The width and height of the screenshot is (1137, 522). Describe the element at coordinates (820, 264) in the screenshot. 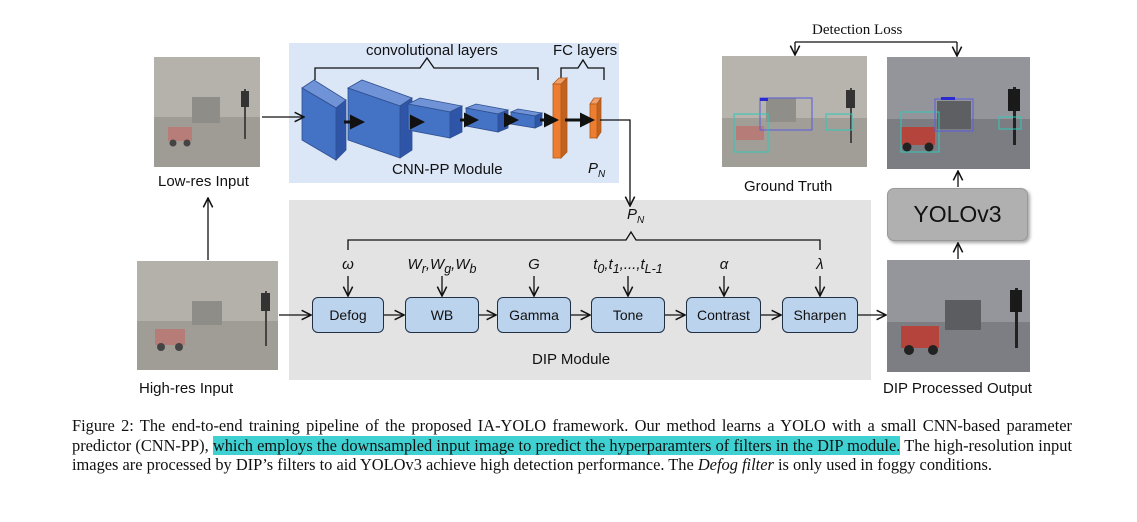

I see `sharpen-param: λ` at that location.